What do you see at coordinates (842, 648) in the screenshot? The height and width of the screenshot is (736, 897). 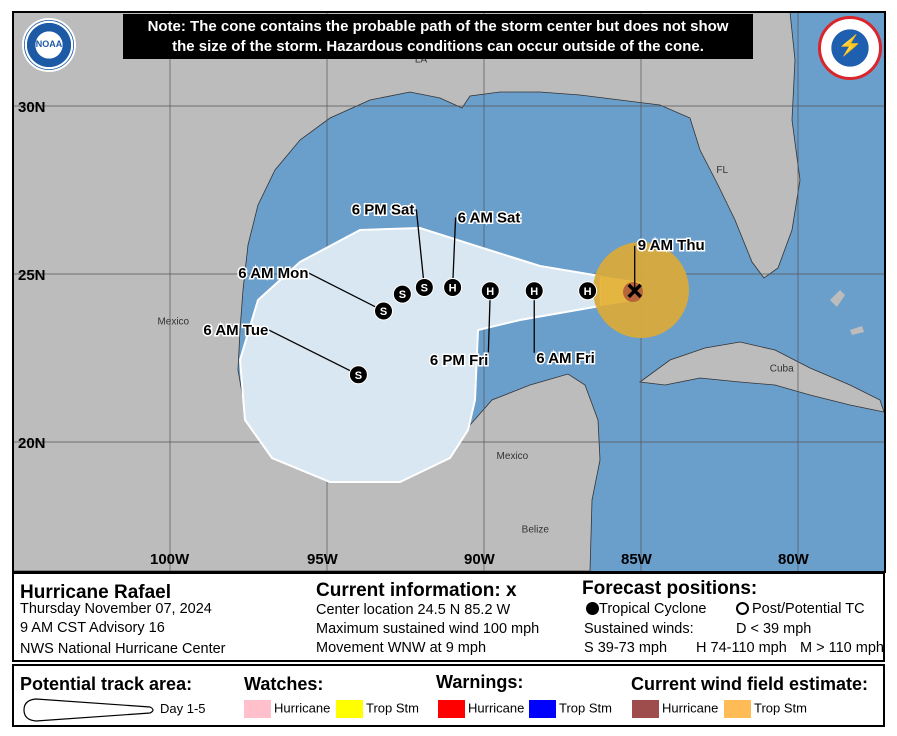 I see `legend-m: M > 110 mph` at bounding box center [842, 648].